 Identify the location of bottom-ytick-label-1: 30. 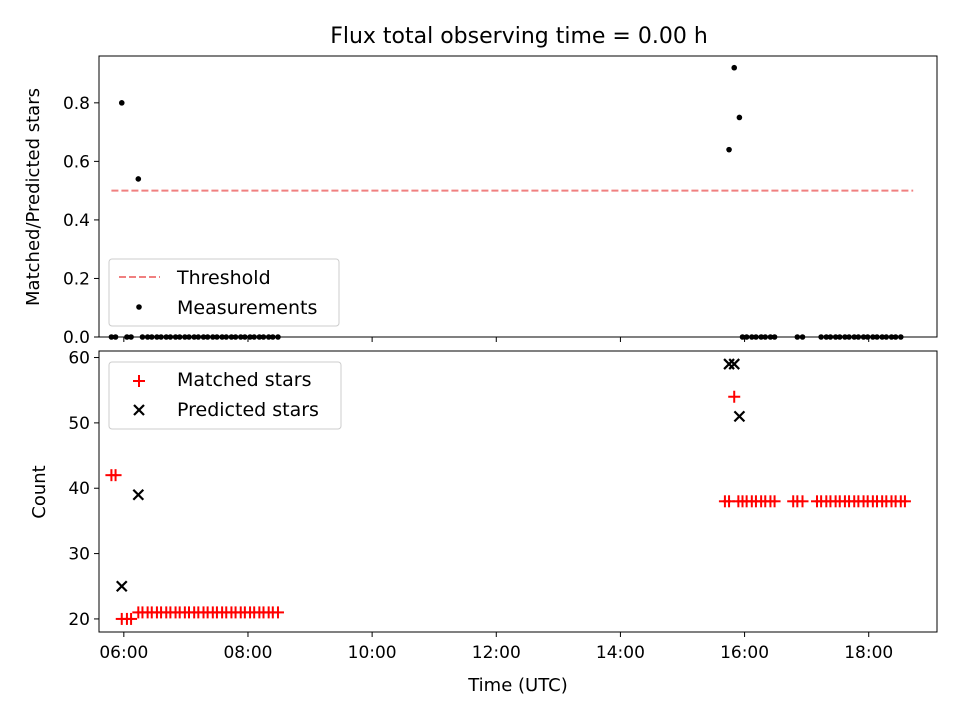
(79, 555).